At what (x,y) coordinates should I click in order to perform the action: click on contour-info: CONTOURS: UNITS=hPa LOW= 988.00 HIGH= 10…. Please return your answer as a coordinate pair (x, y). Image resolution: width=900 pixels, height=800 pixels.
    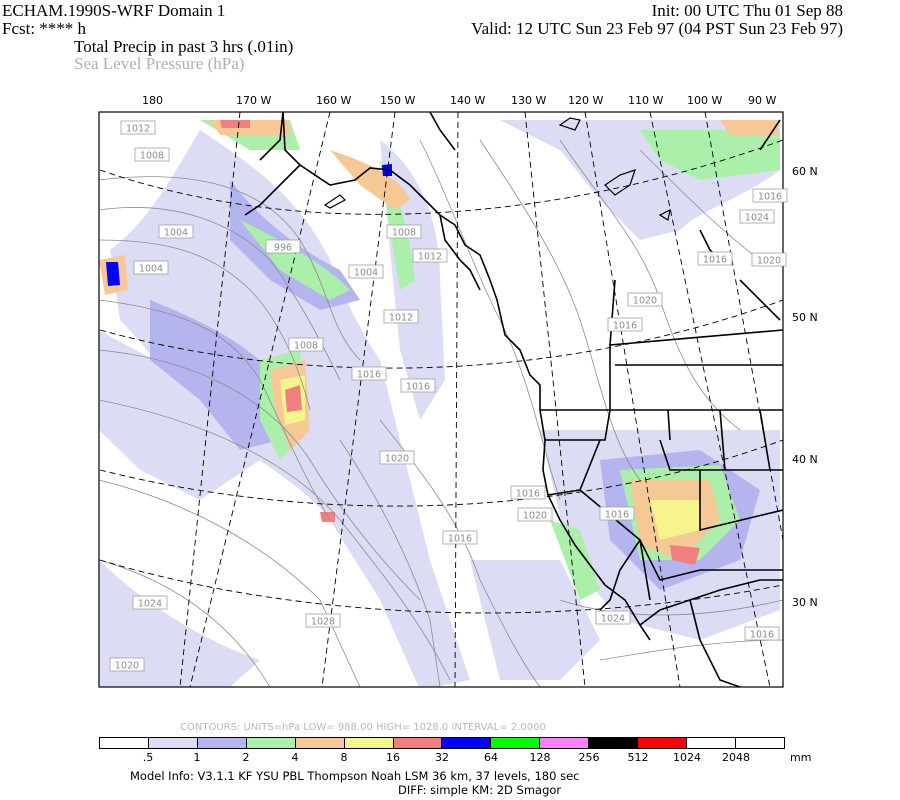
    Looking at the image, I should click on (363, 727).